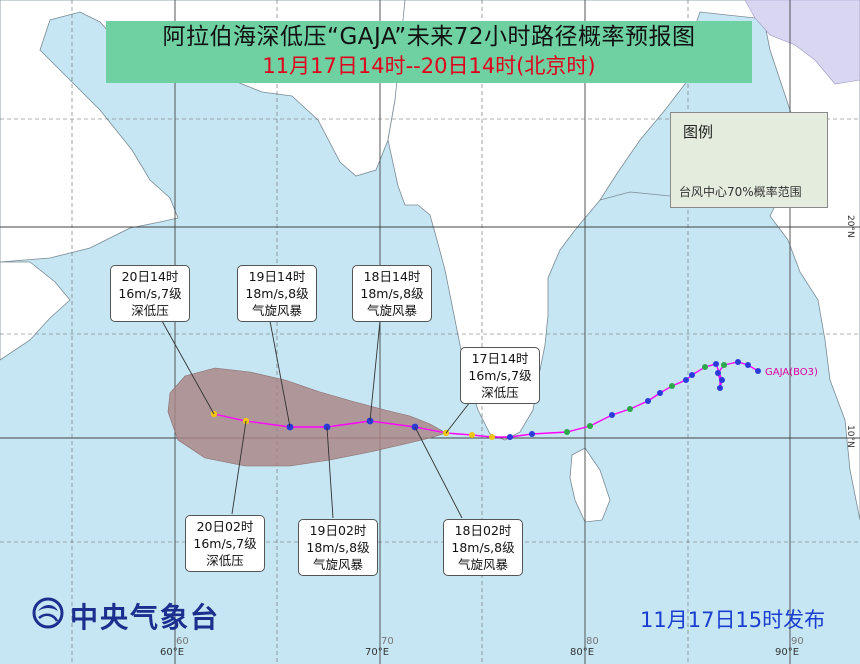  Describe the element at coordinates (483, 530) in the screenshot. I see `callout-time: 18日02时` at that location.